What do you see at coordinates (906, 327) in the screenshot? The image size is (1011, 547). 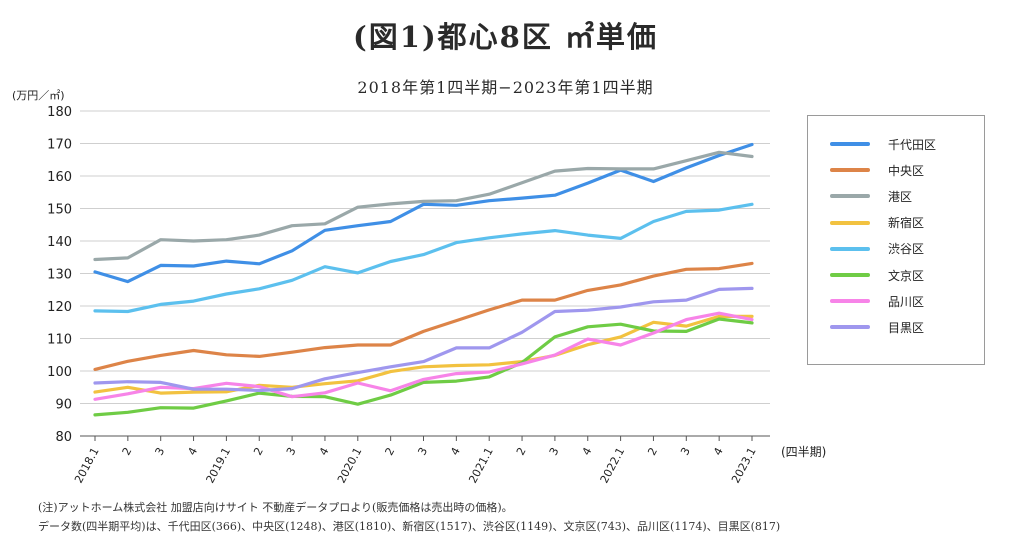 I see `legend-label: 目黒区` at bounding box center [906, 327].